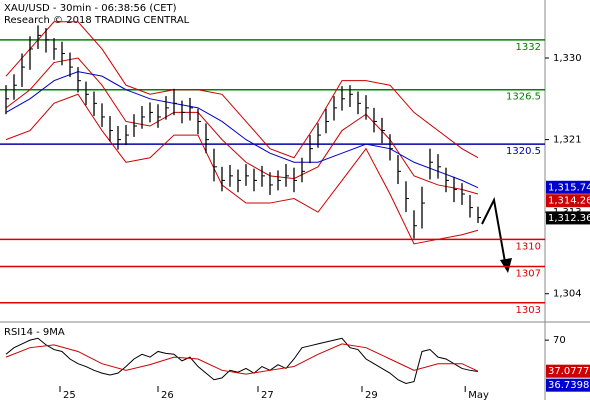 This screenshot has width=590, height=400. What do you see at coordinates (528, 47) in the screenshot?
I see `level-label: 1332` at bounding box center [528, 47].